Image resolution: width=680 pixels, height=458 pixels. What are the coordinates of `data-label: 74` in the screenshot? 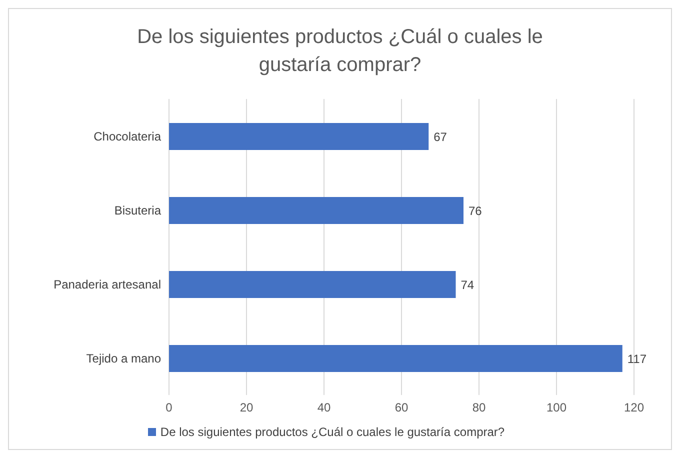 It's located at (467, 285).